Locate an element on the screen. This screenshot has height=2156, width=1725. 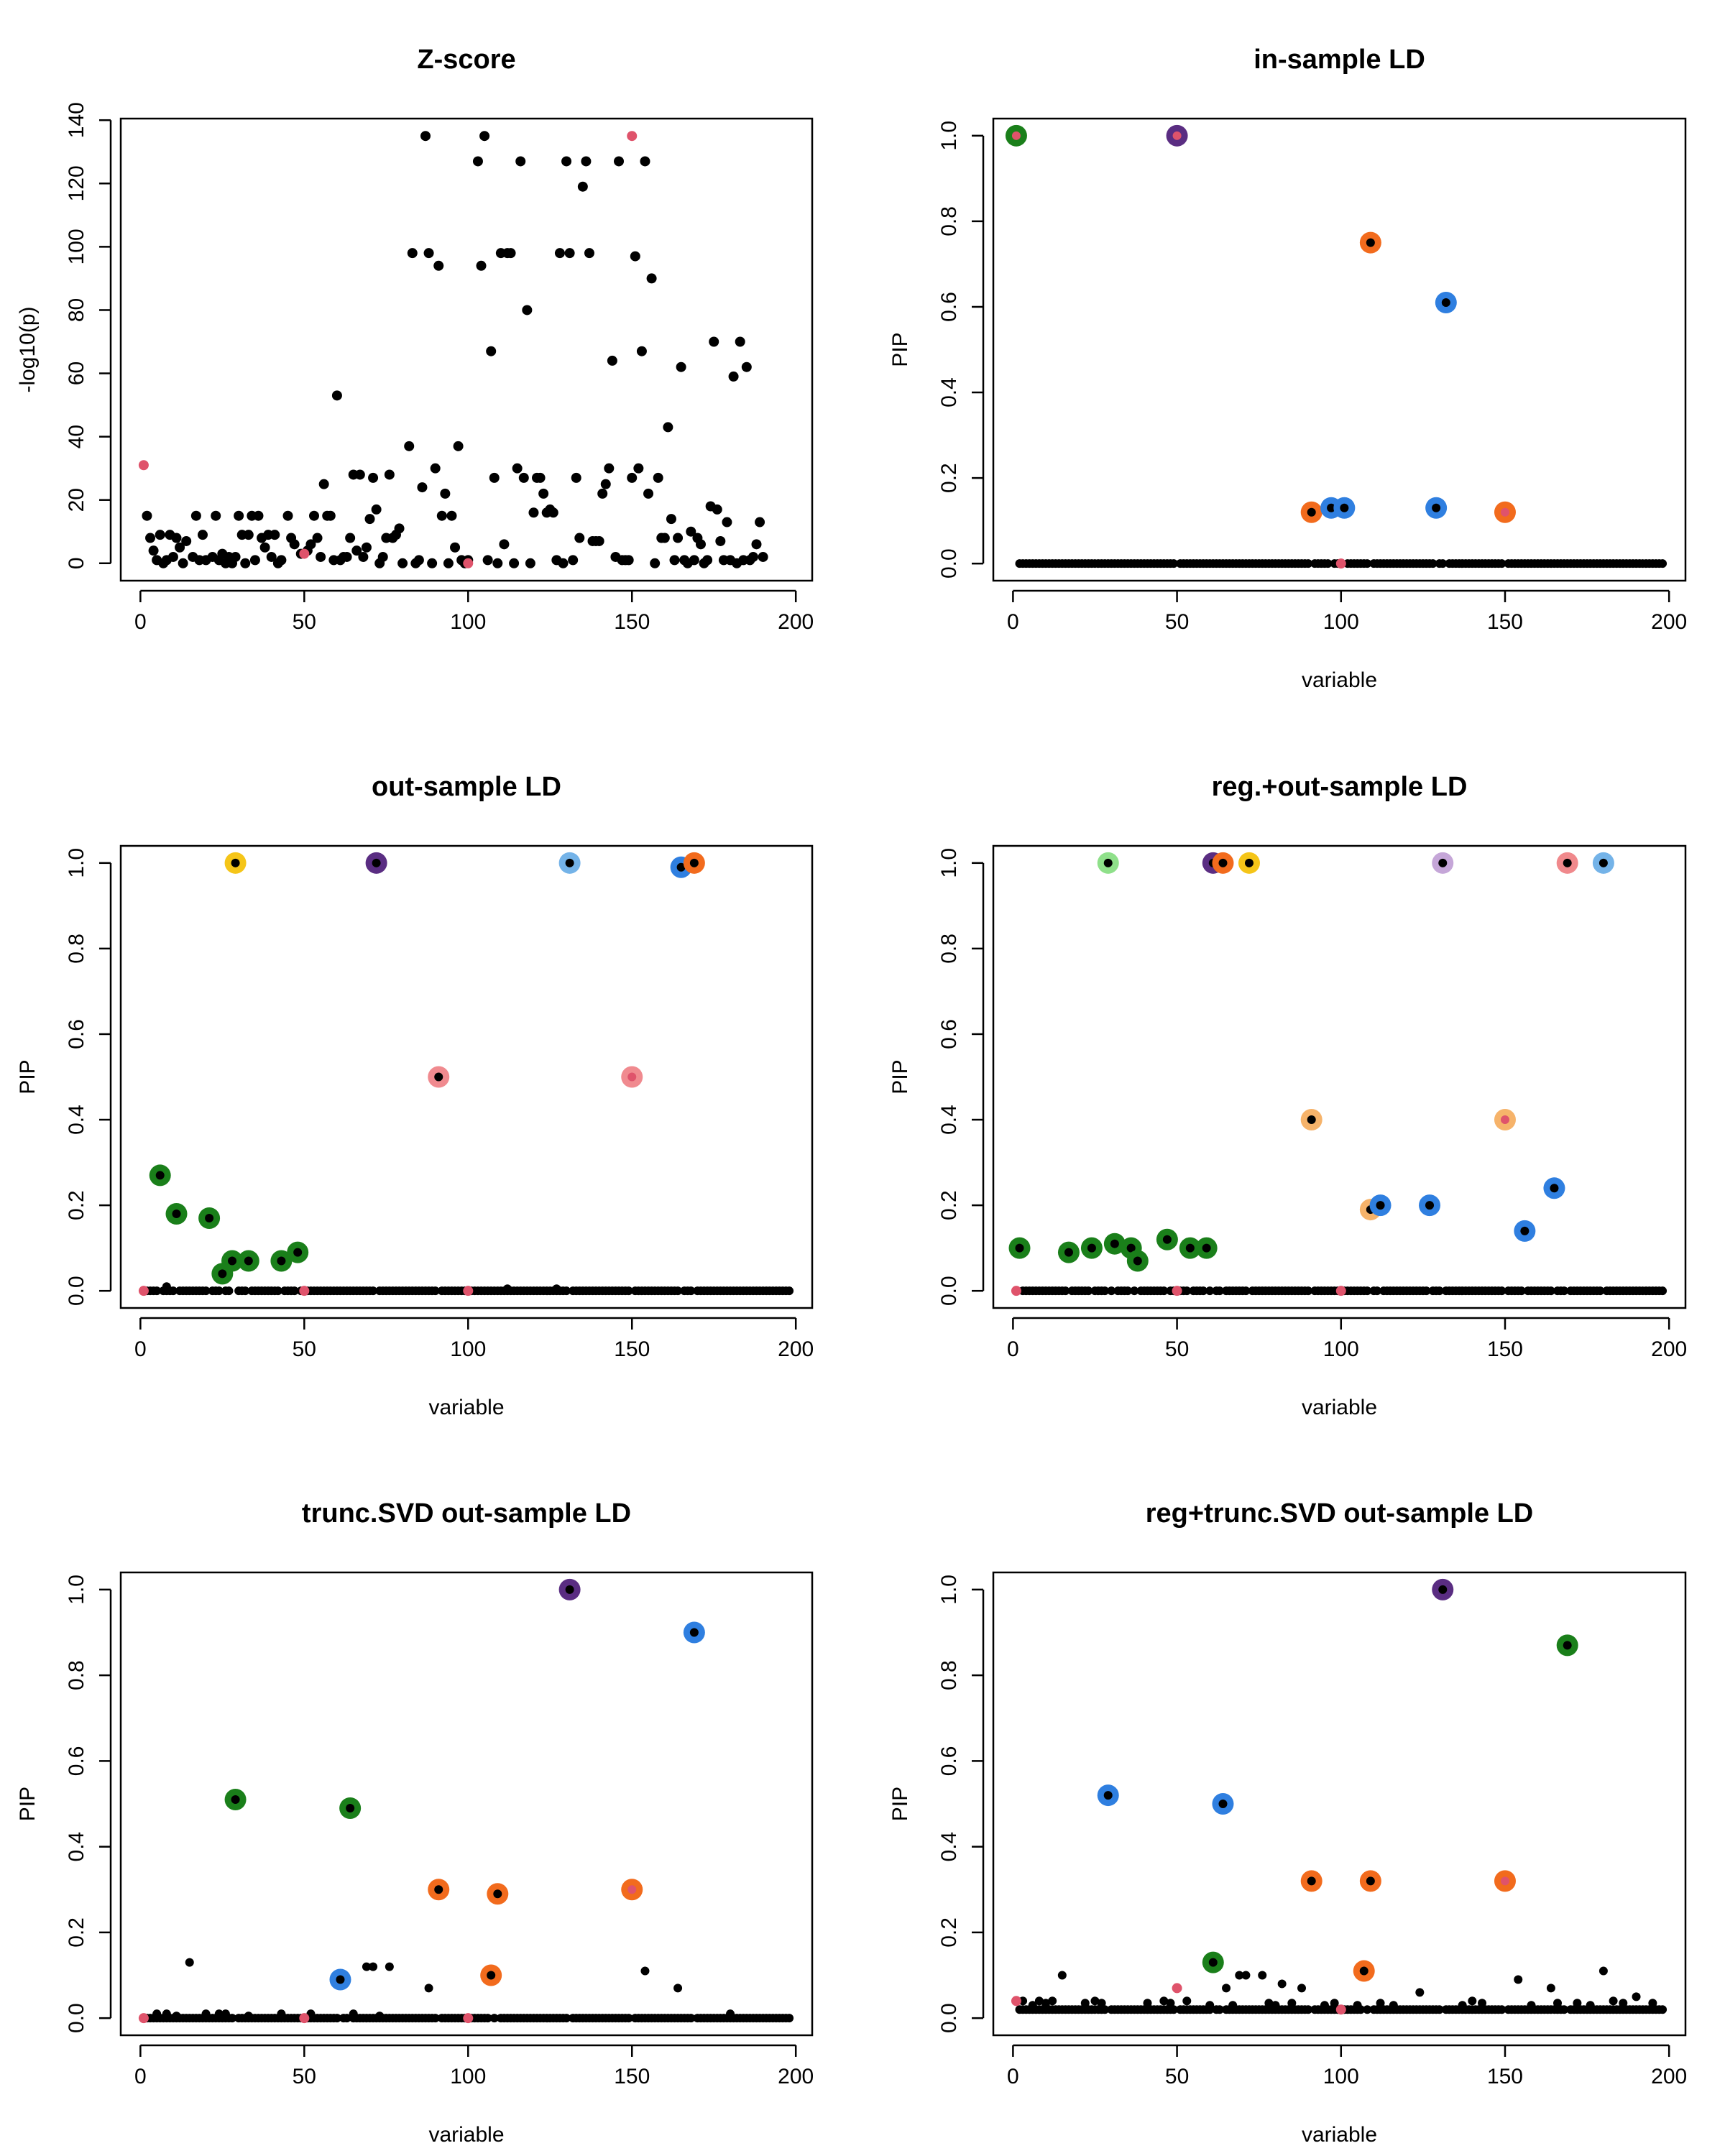
y-tick-label: 0 is located at coordinates (76, 563).